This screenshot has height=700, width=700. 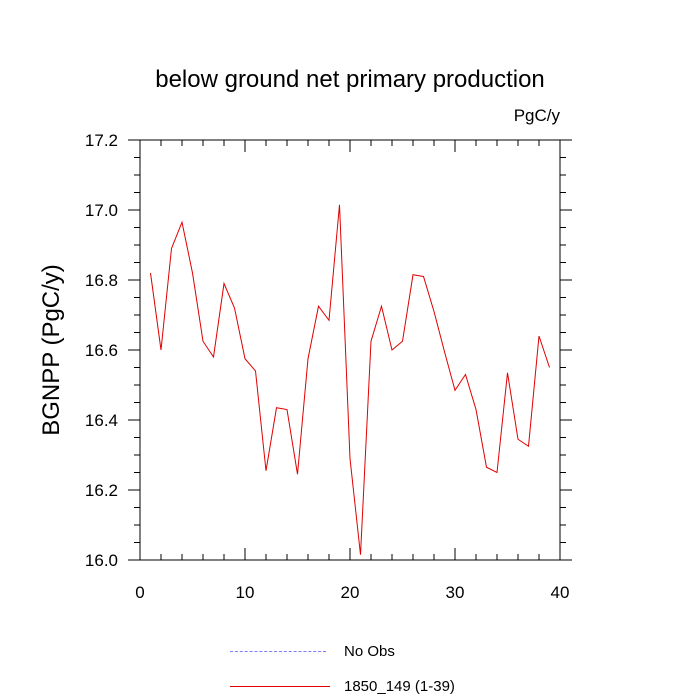 What do you see at coordinates (280, 686) in the screenshot?
I see `legend-line-model` at bounding box center [280, 686].